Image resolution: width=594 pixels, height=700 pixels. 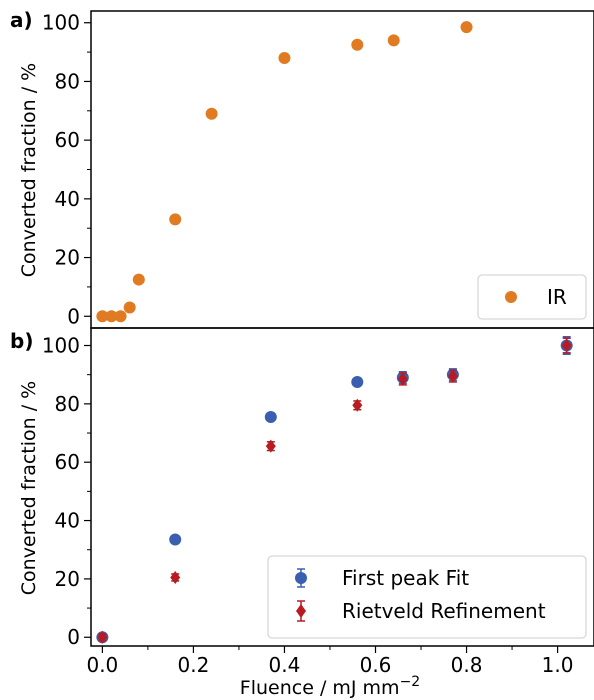 I want to click on legend-marker-rietveld, so click(x=301, y=611).